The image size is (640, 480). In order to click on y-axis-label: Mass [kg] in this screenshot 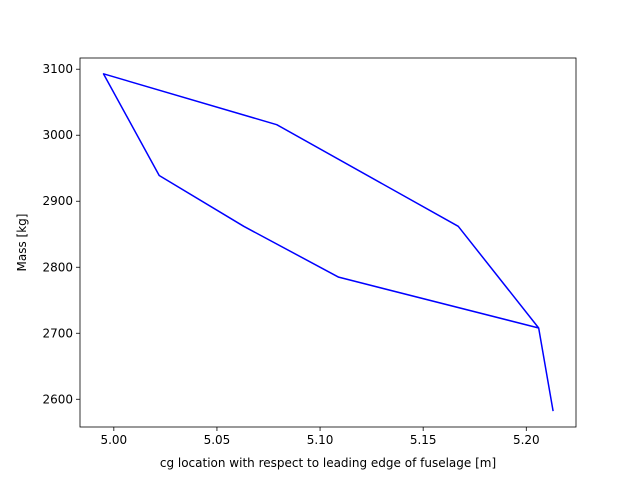, I will do `click(22, 243)`.